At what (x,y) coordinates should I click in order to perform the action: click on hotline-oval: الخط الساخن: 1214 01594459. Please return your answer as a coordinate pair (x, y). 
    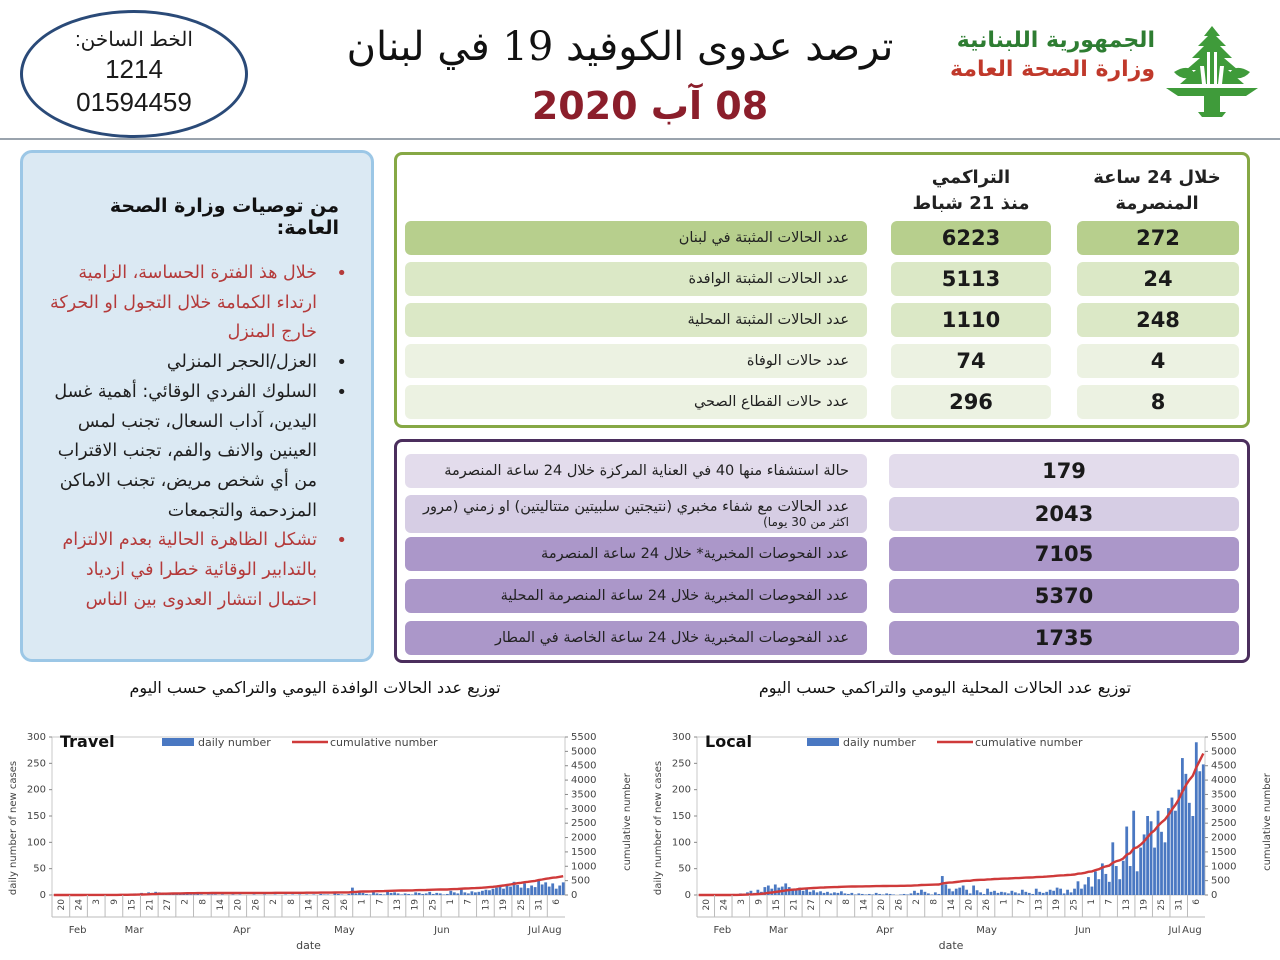
    Looking at the image, I should click on (134, 74).